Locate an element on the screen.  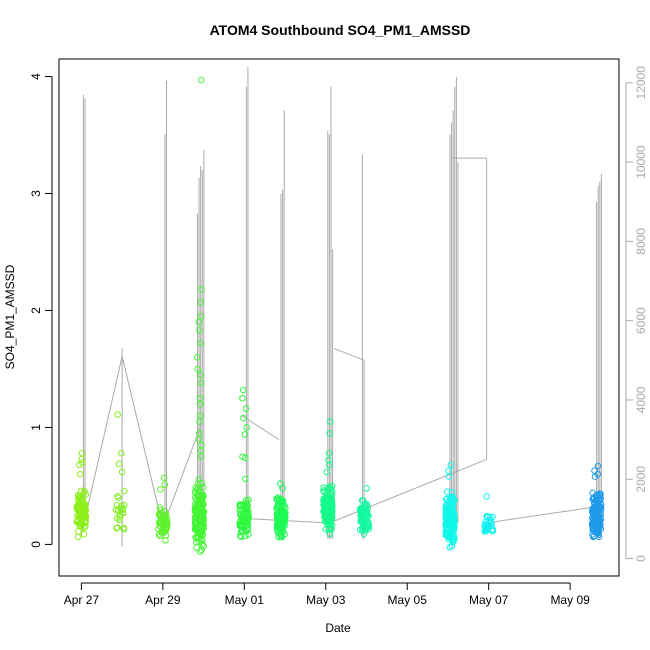
x-tick-label: May 07 is located at coordinates (489, 600).